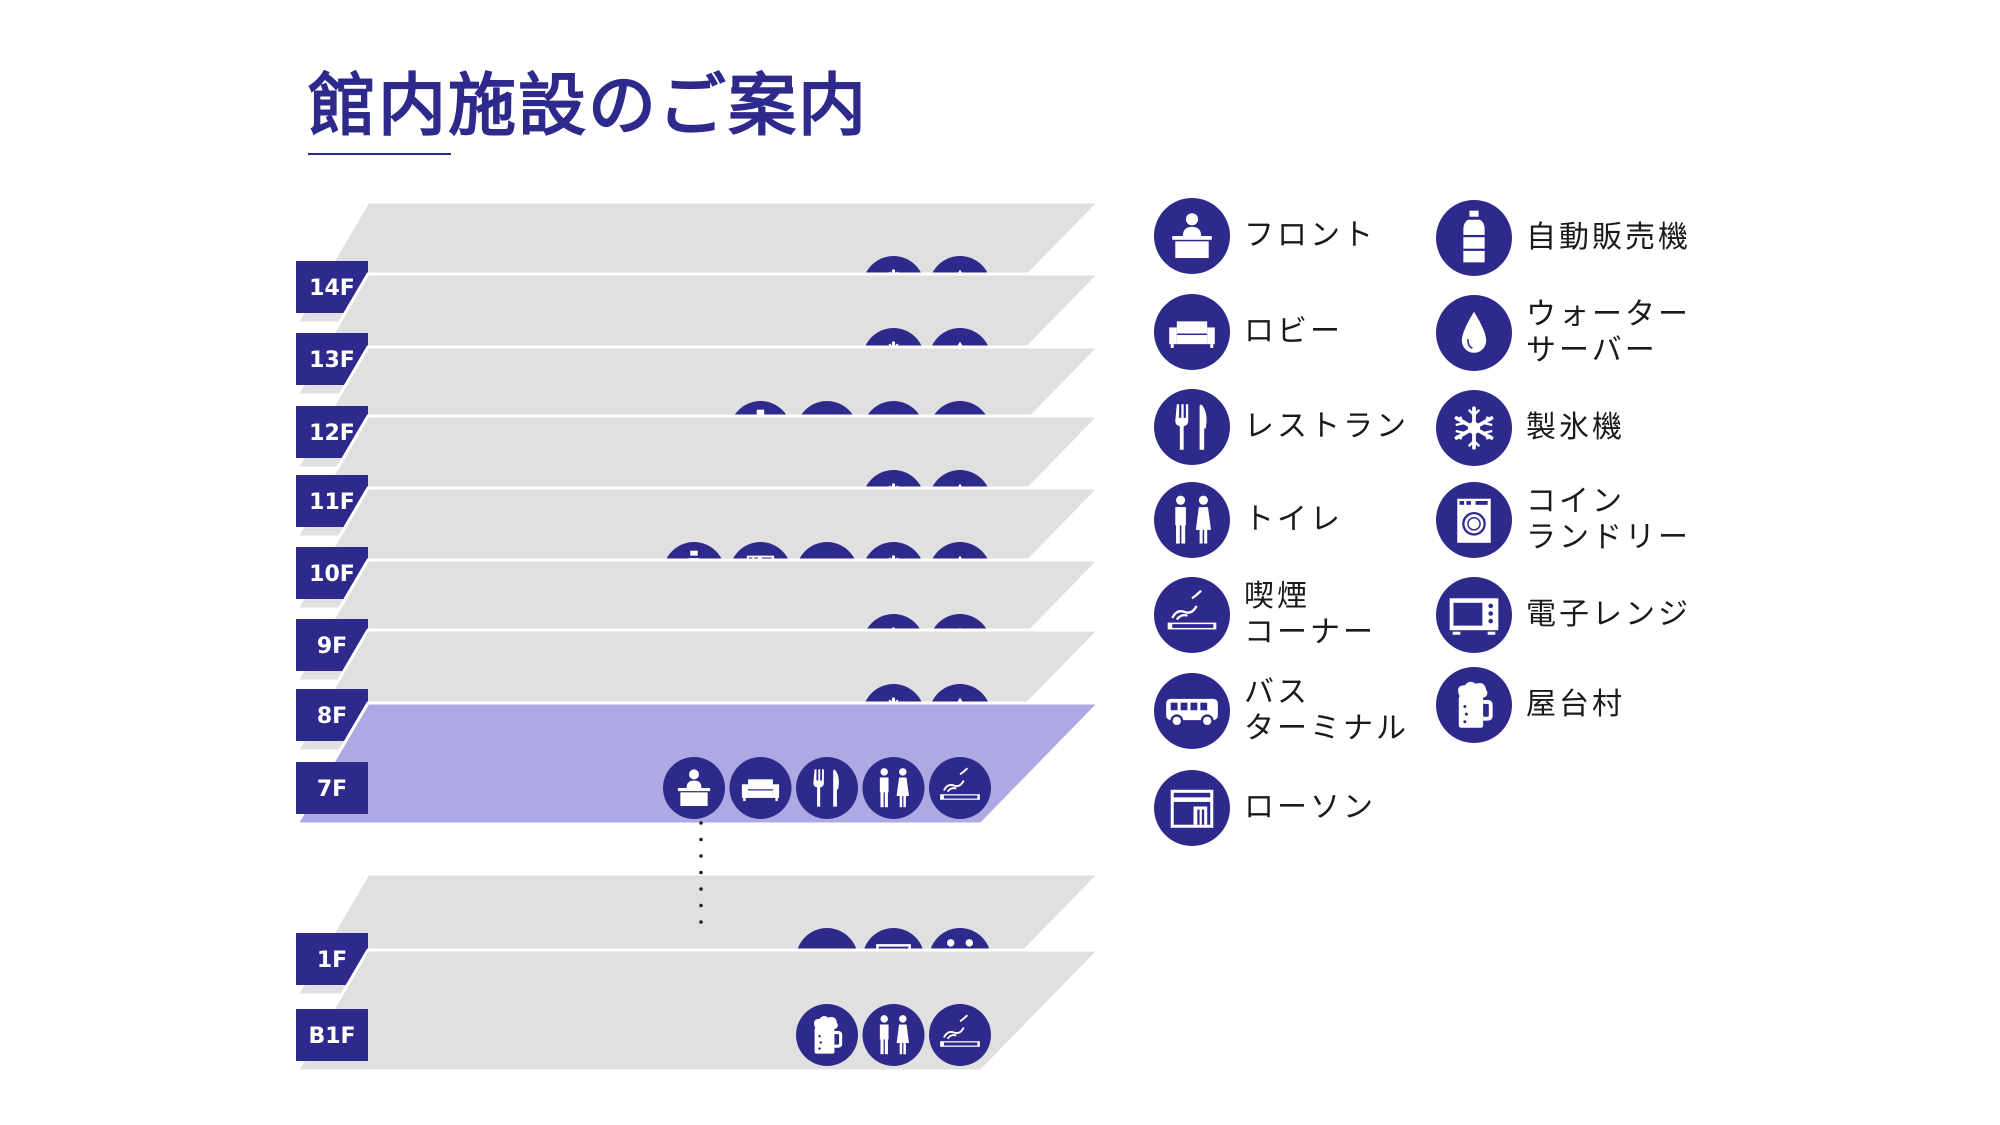 The height and width of the screenshot is (1125, 2000). Describe the element at coordinates (379, 154) in the screenshot. I see `title-underline` at that location.